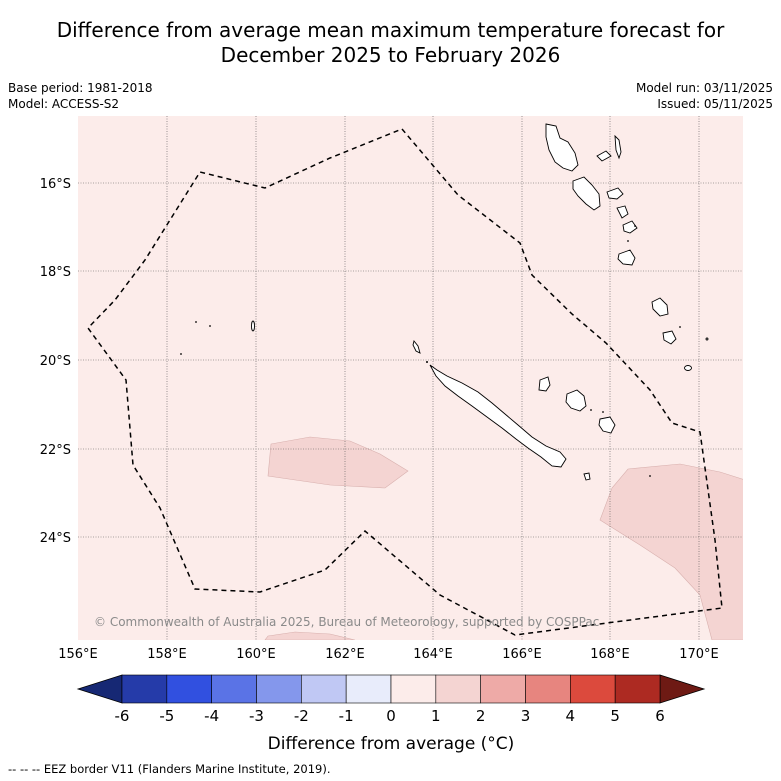  What do you see at coordinates (669, 337) in the screenshot?
I see `aneityum-coast` at bounding box center [669, 337].